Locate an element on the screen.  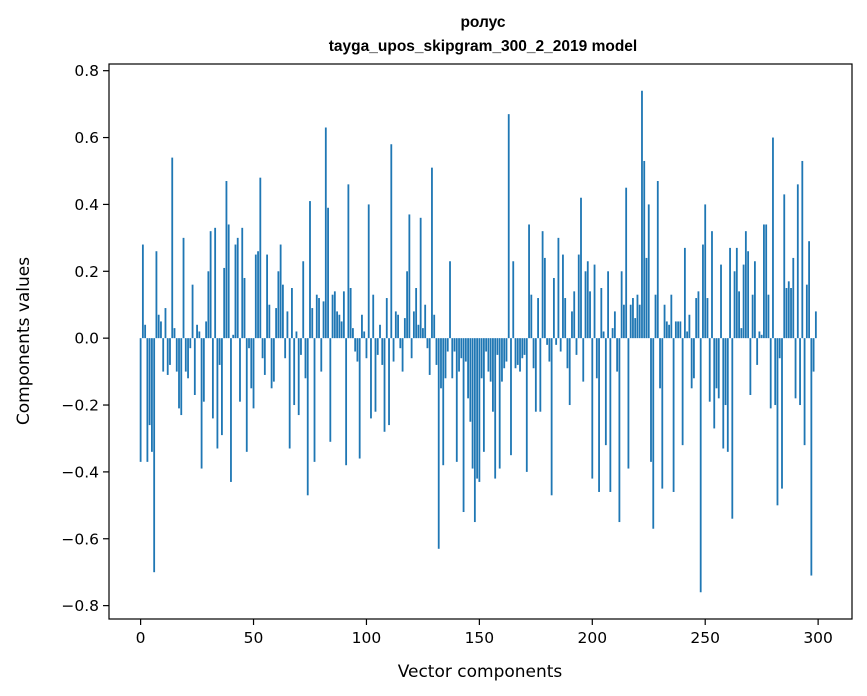
x-tick-label: 100 is located at coordinates (367, 638).